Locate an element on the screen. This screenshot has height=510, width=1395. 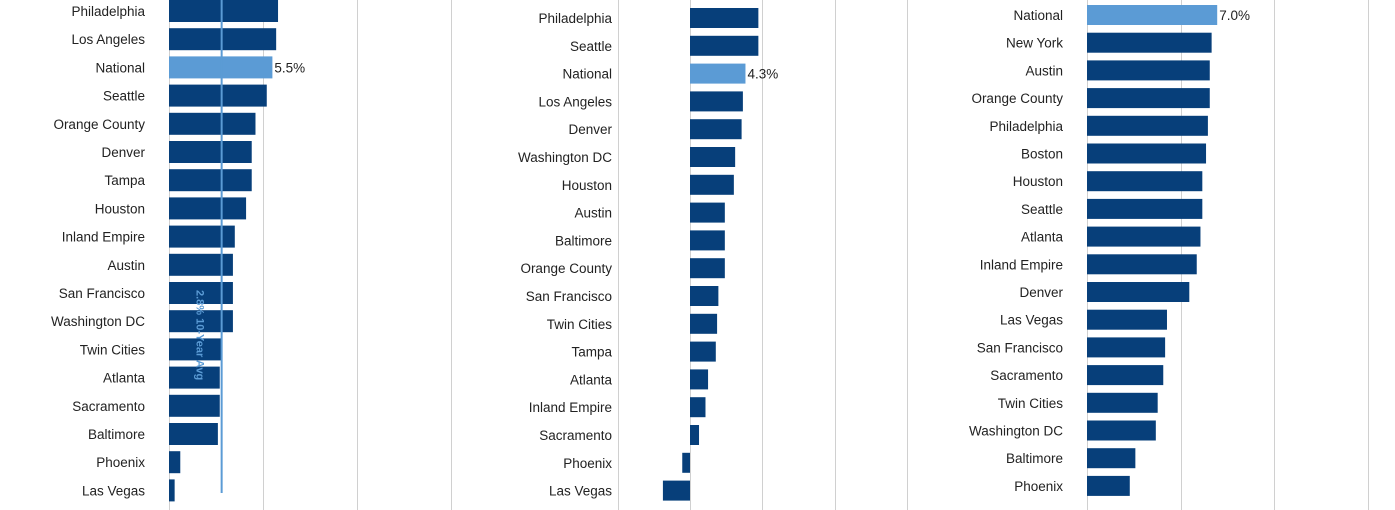
data-label: 4.3% is located at coordinates (762, 74).